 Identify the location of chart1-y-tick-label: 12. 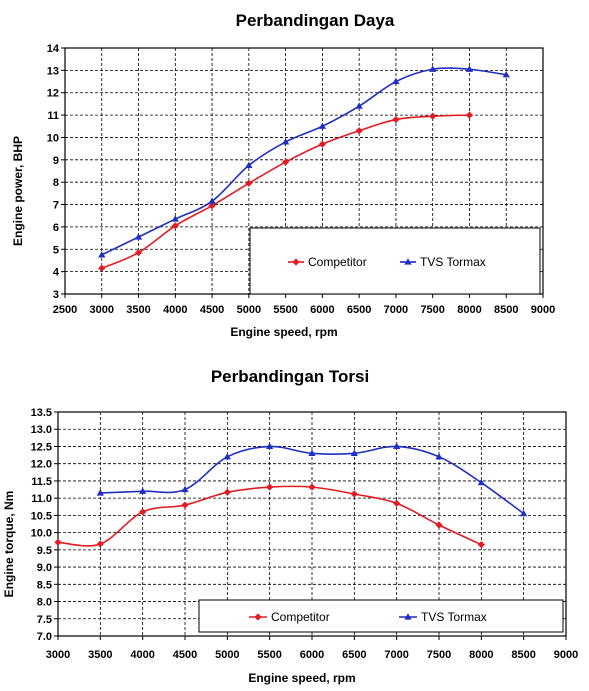
(53, 94).